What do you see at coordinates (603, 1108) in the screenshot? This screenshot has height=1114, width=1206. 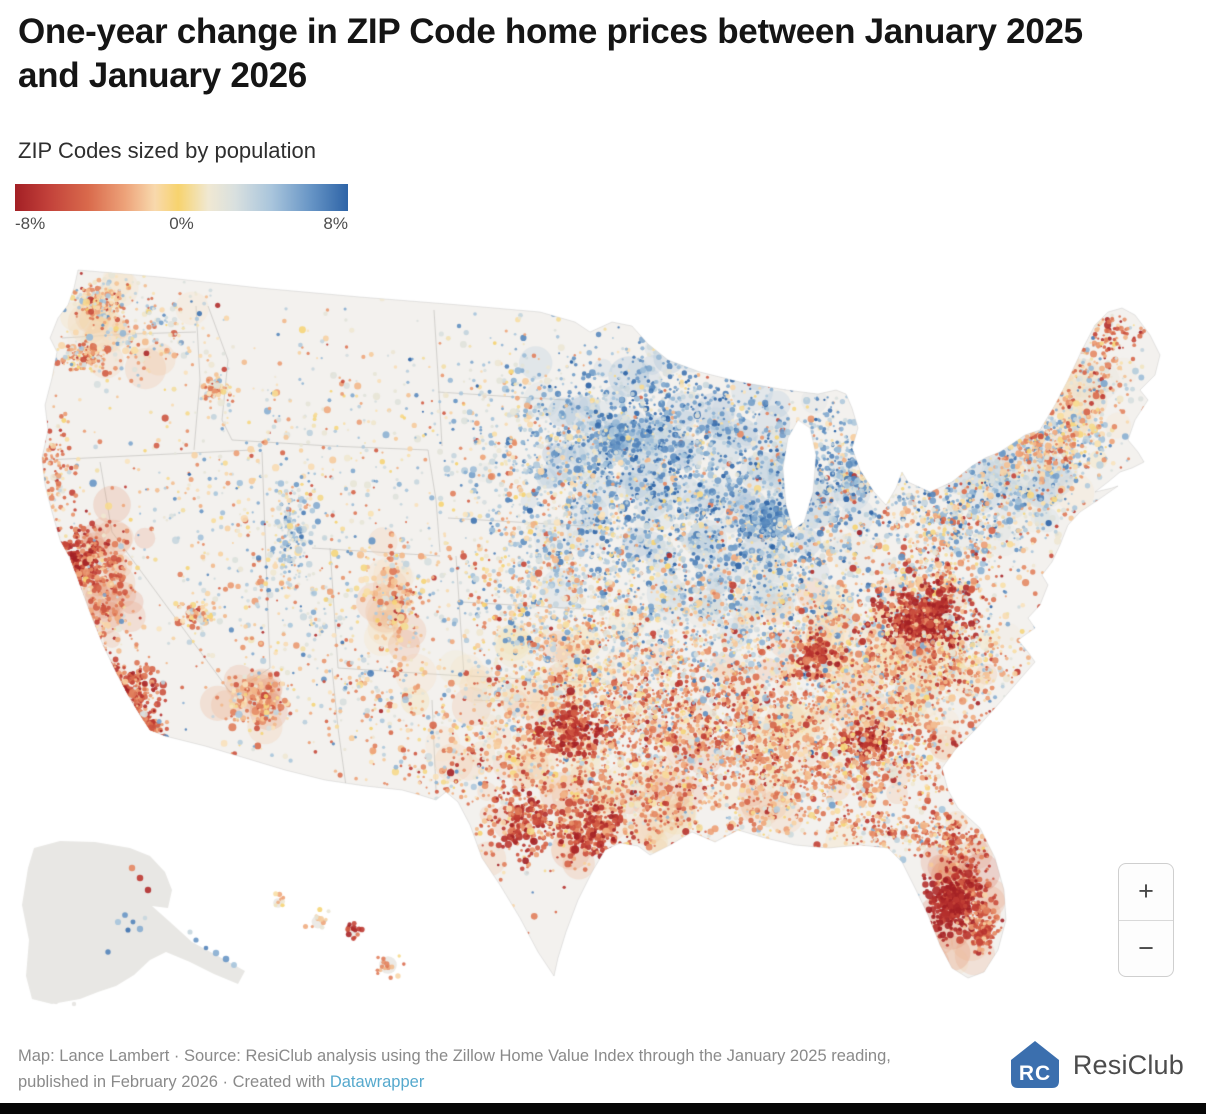 I see `bottom-black-bar` at bounding box center [603, 1108].